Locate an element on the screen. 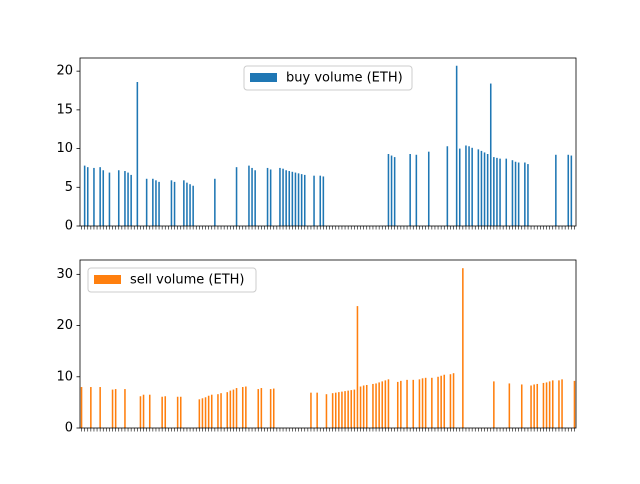  legend-swatch is located at coordinates (107, 279).